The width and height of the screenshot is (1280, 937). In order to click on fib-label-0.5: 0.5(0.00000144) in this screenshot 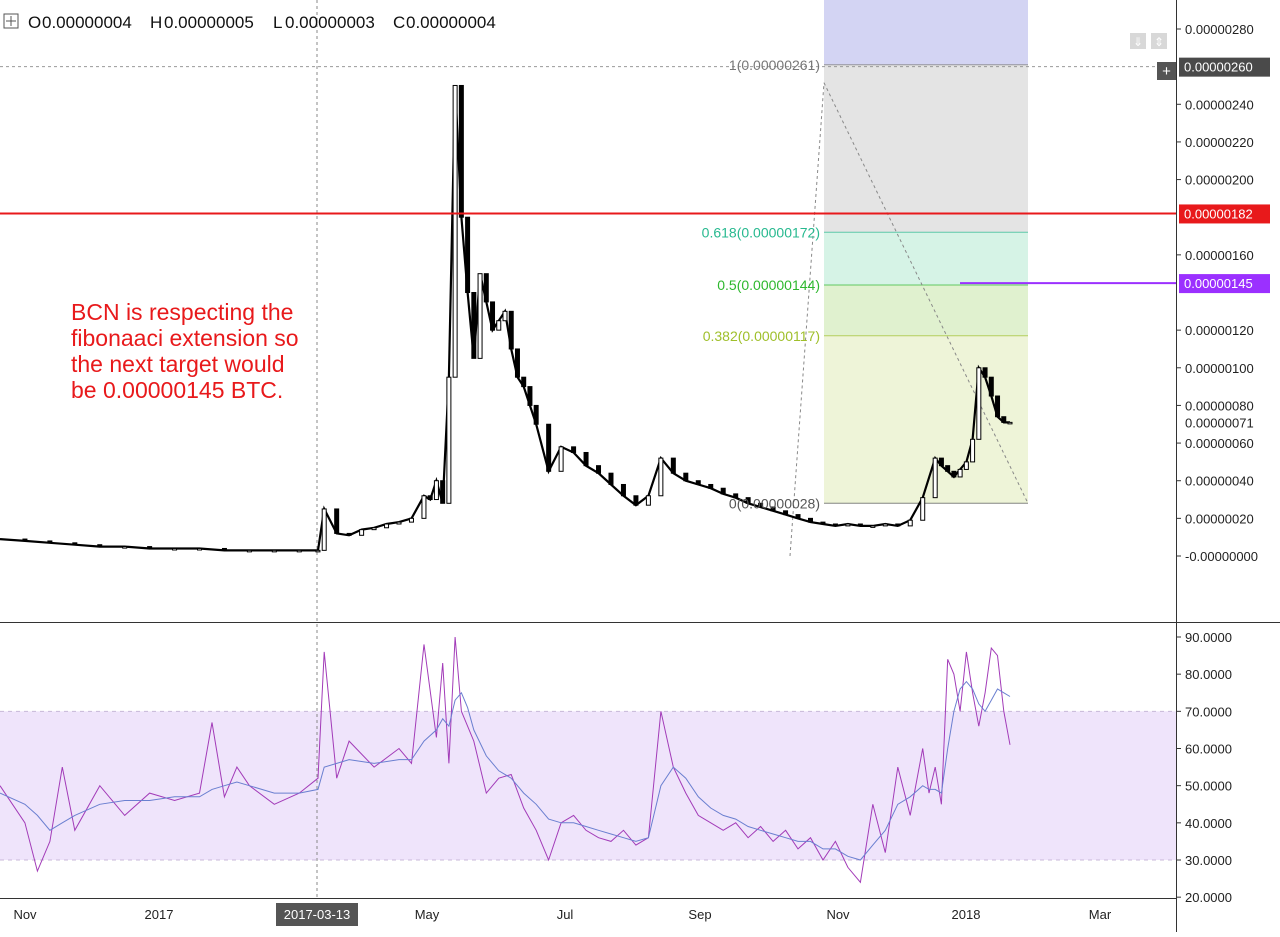, I will do `click(768, 285)`.